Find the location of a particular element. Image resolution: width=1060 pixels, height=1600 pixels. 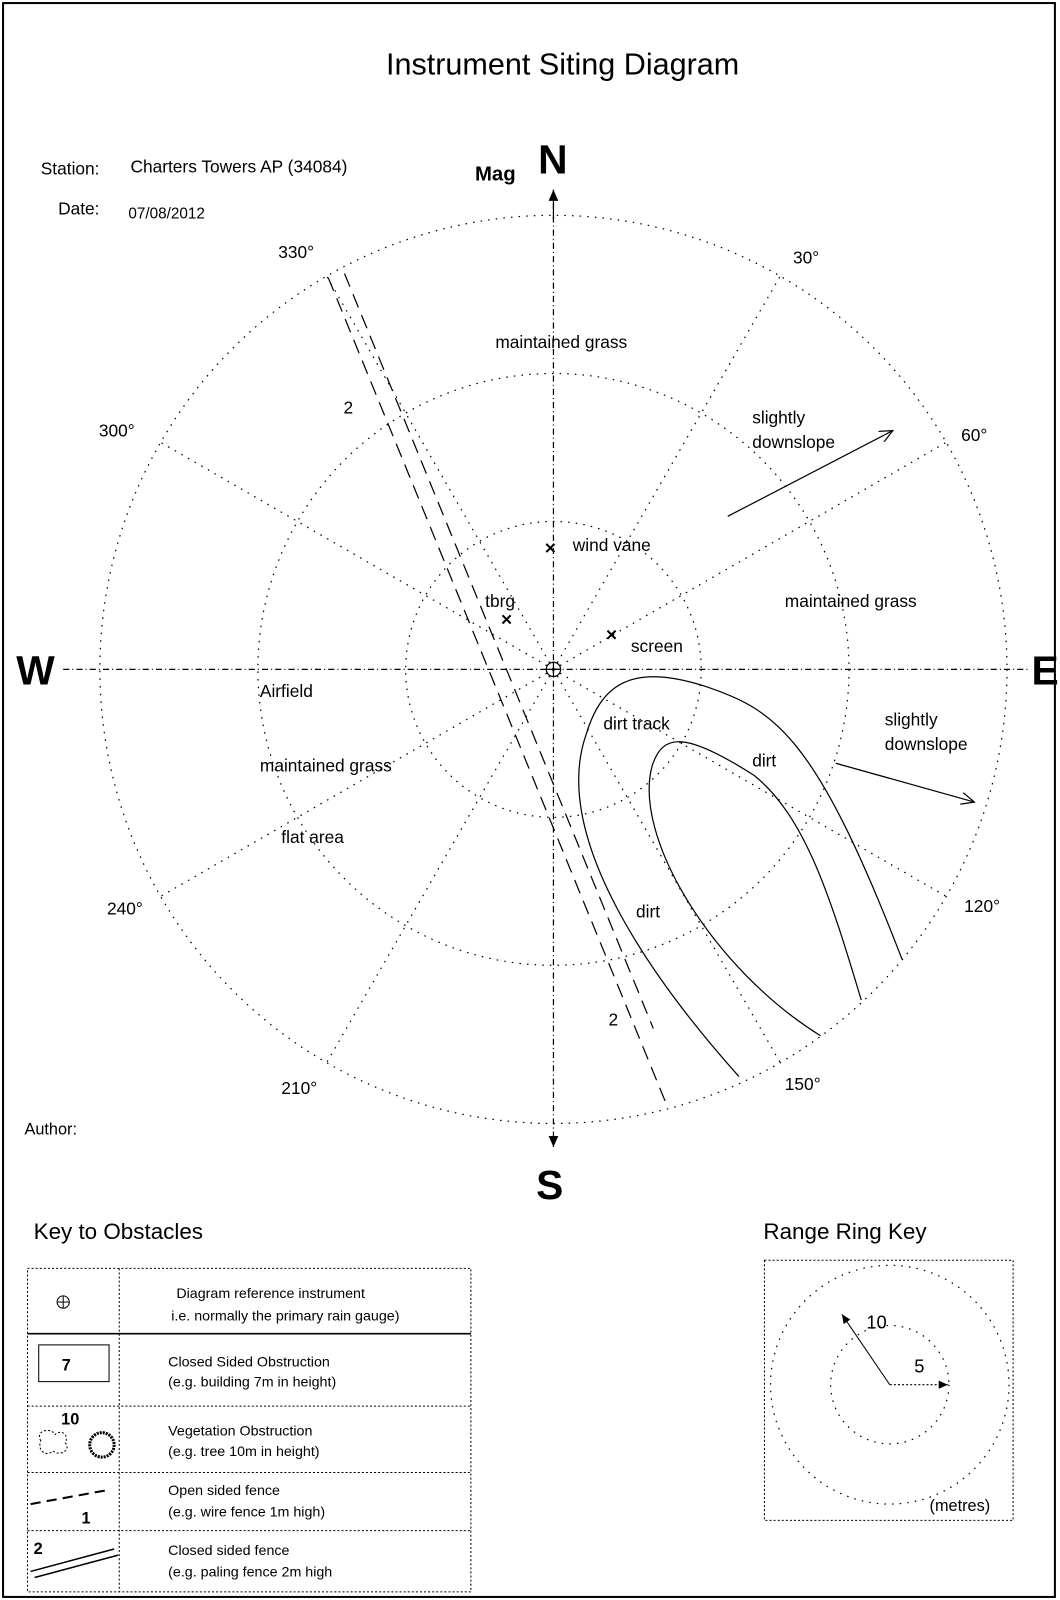

range-outer: 10 is located at coordinates (876, 1322).